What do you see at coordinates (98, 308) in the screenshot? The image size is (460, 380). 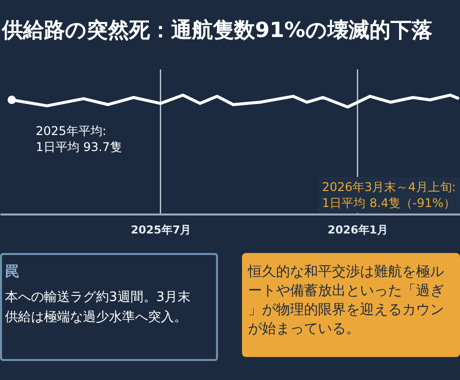 I see `text: 本への輸送ラグ約3週間。3月末供給は極端な過少水準へ突入。` at bounding box center [98, 308].